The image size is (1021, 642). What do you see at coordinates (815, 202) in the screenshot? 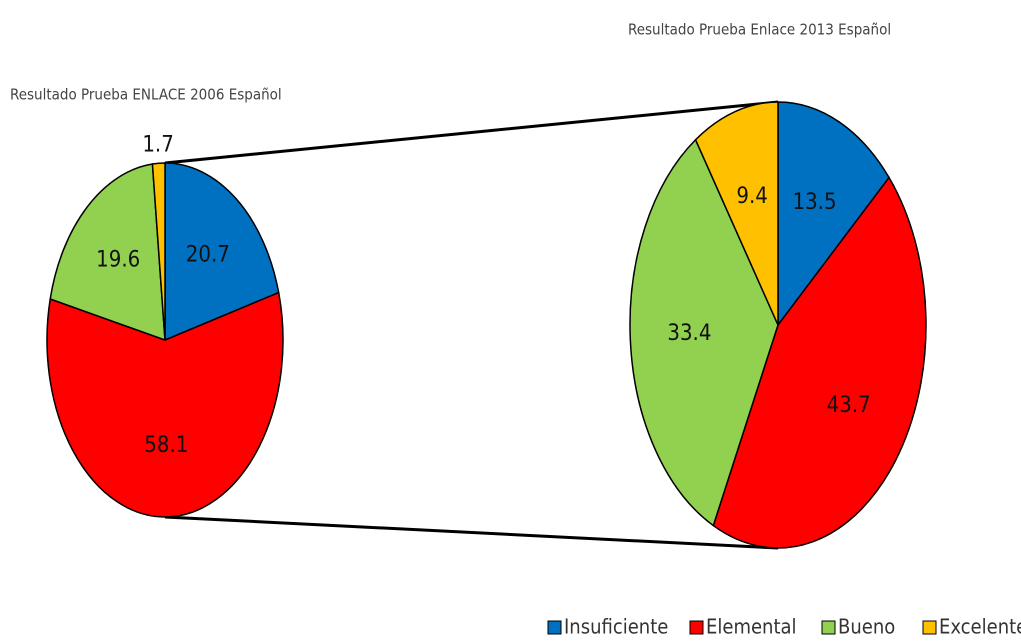
I see `data-label: 13.5` at bounding box center [815, 202].